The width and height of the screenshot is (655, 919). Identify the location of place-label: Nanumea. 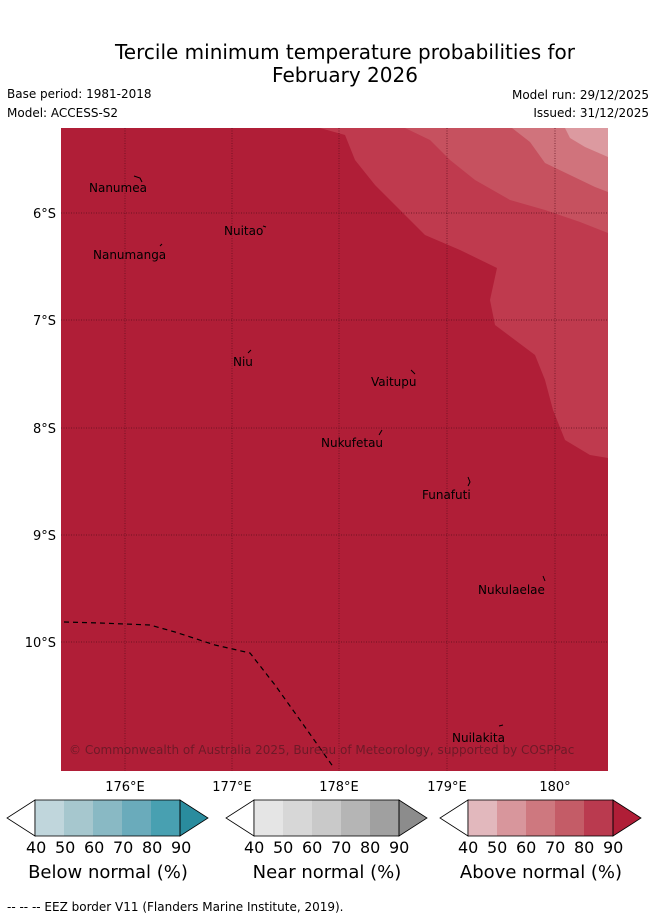
(118, 188).